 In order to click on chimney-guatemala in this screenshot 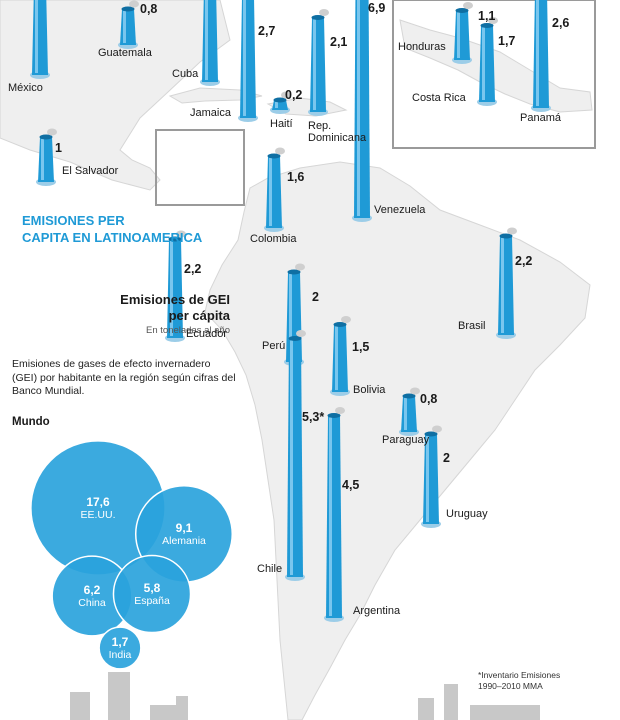, I will do `click(128, 24)`.